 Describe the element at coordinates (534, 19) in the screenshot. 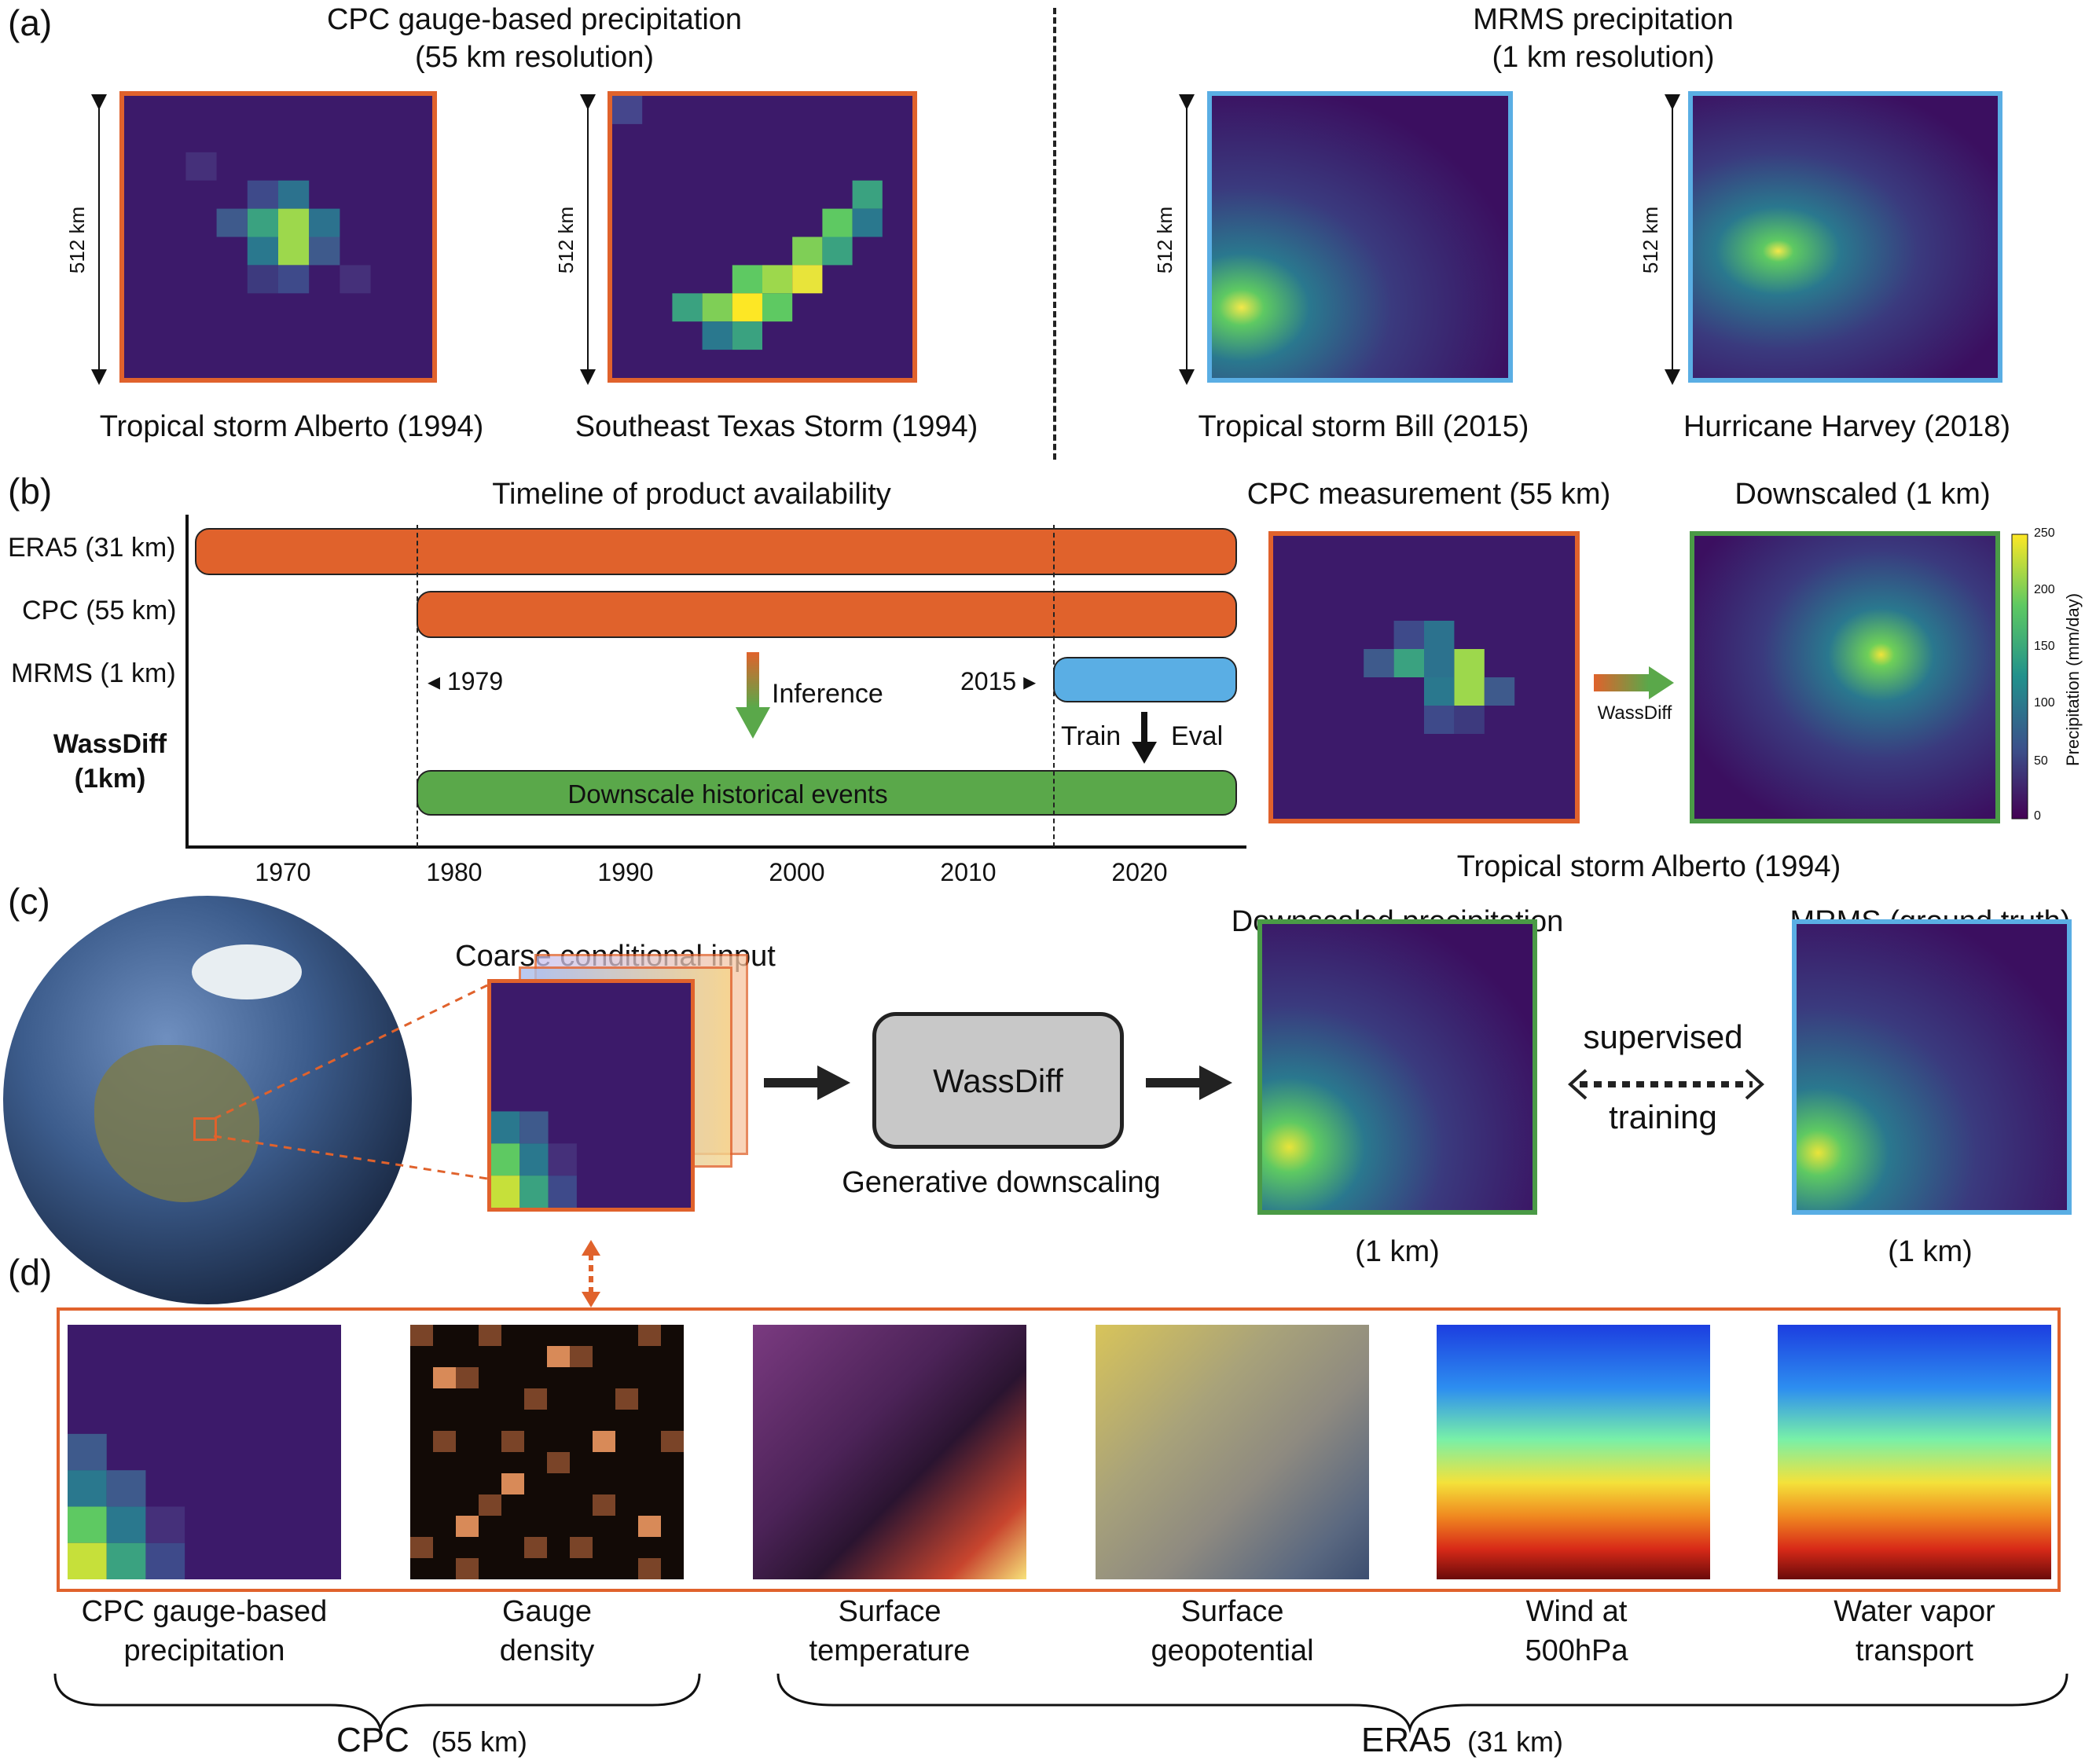

I see `cpc-title-line1: CPC gauge-based precipitation` at that location.